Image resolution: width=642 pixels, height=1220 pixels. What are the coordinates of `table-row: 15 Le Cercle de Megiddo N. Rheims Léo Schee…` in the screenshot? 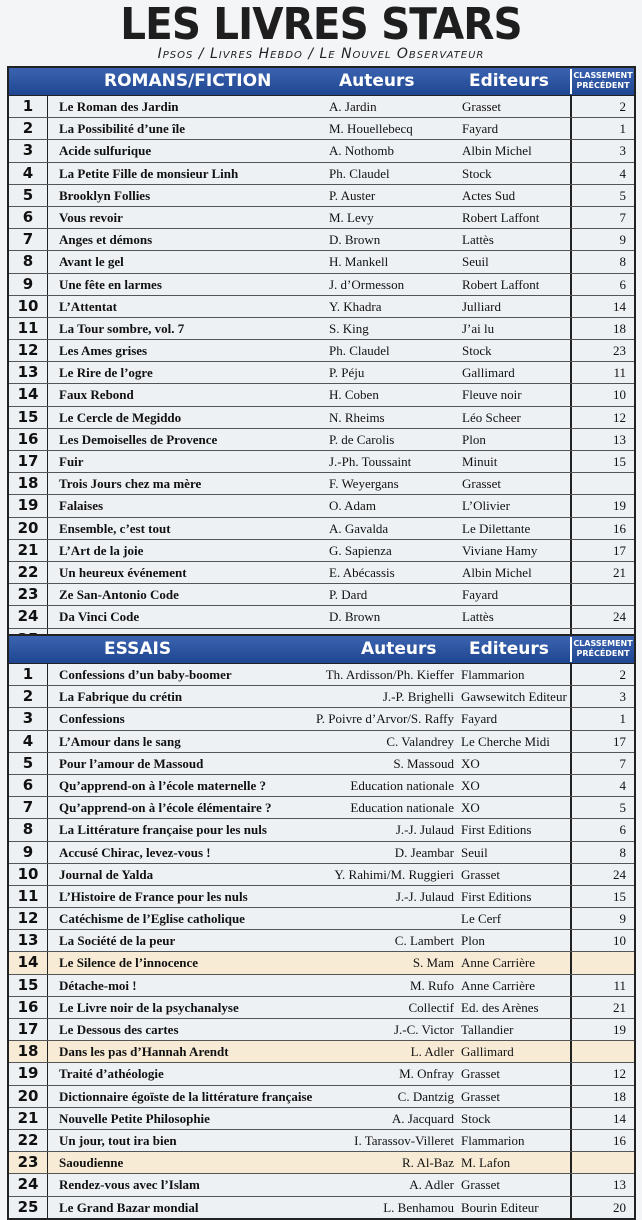 It's located at (321, 417).